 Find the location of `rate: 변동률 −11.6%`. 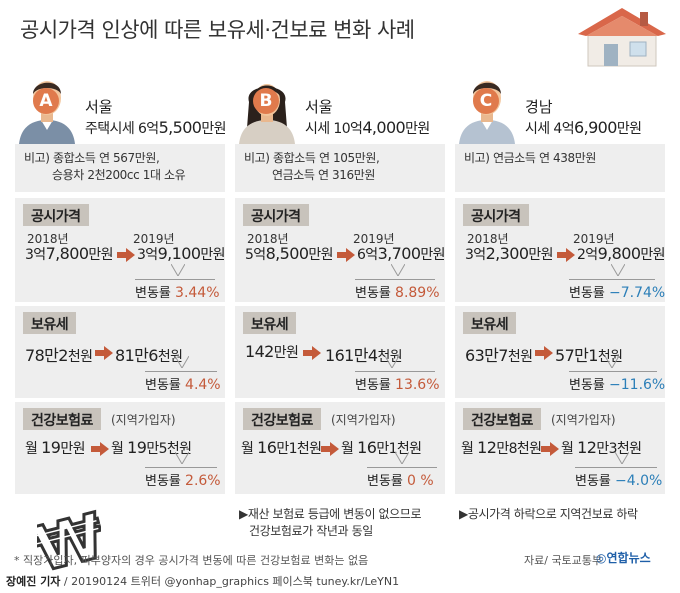

rate: 변동률 −11.6% is located at coordinates (617, 385).